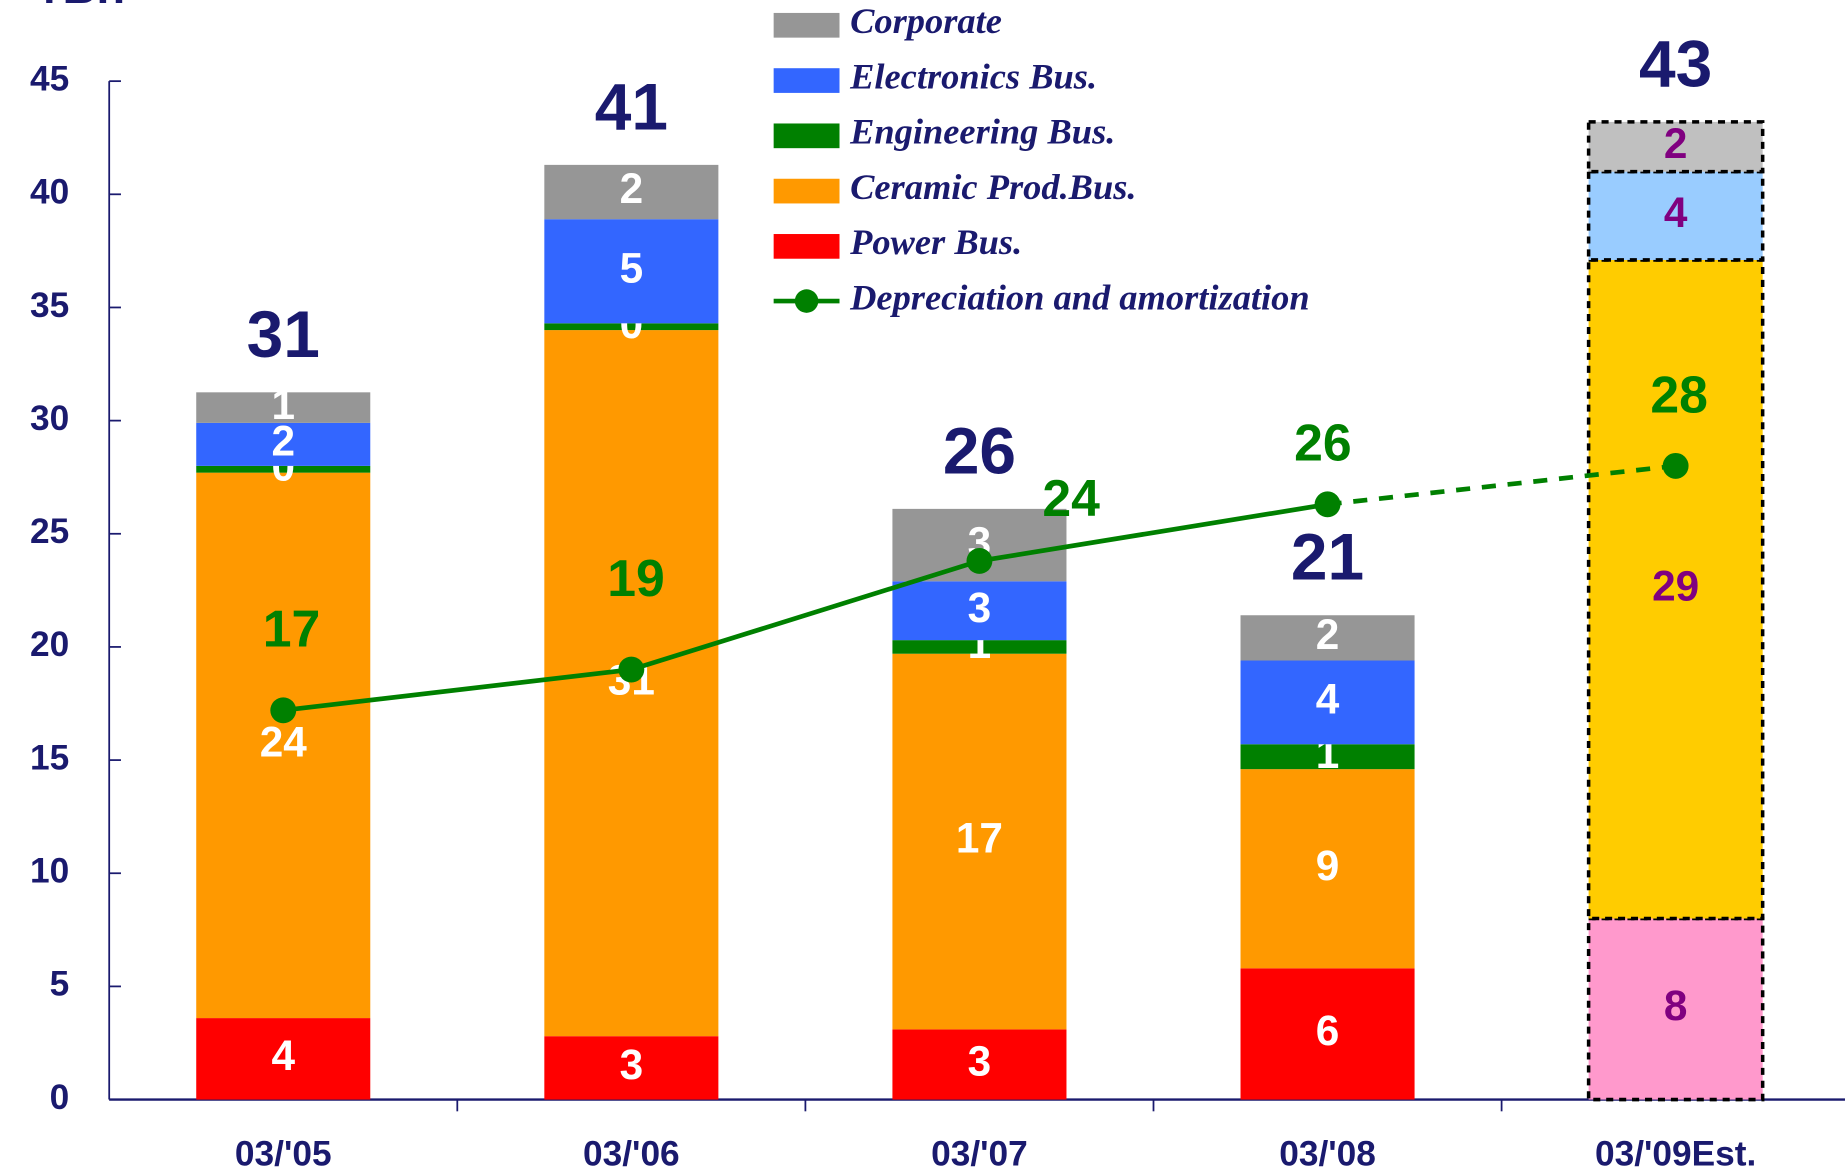 This screenshot has width=1846, height=1176. What do you see at coordinates (1071, 498) in the screenshot?
I see `line-value-label: 24` at bounding box center [1071, 498].